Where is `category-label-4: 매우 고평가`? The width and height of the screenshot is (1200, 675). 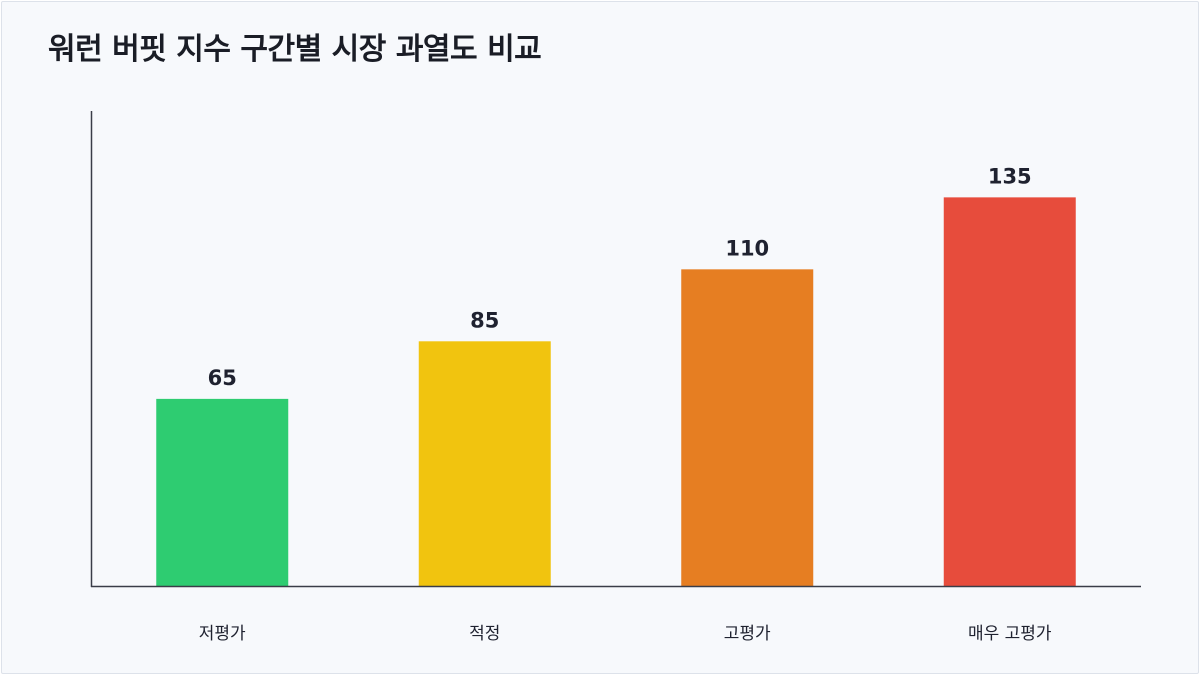 category-label-4: 매우 고평가 is located at coordinates (1010, 634).